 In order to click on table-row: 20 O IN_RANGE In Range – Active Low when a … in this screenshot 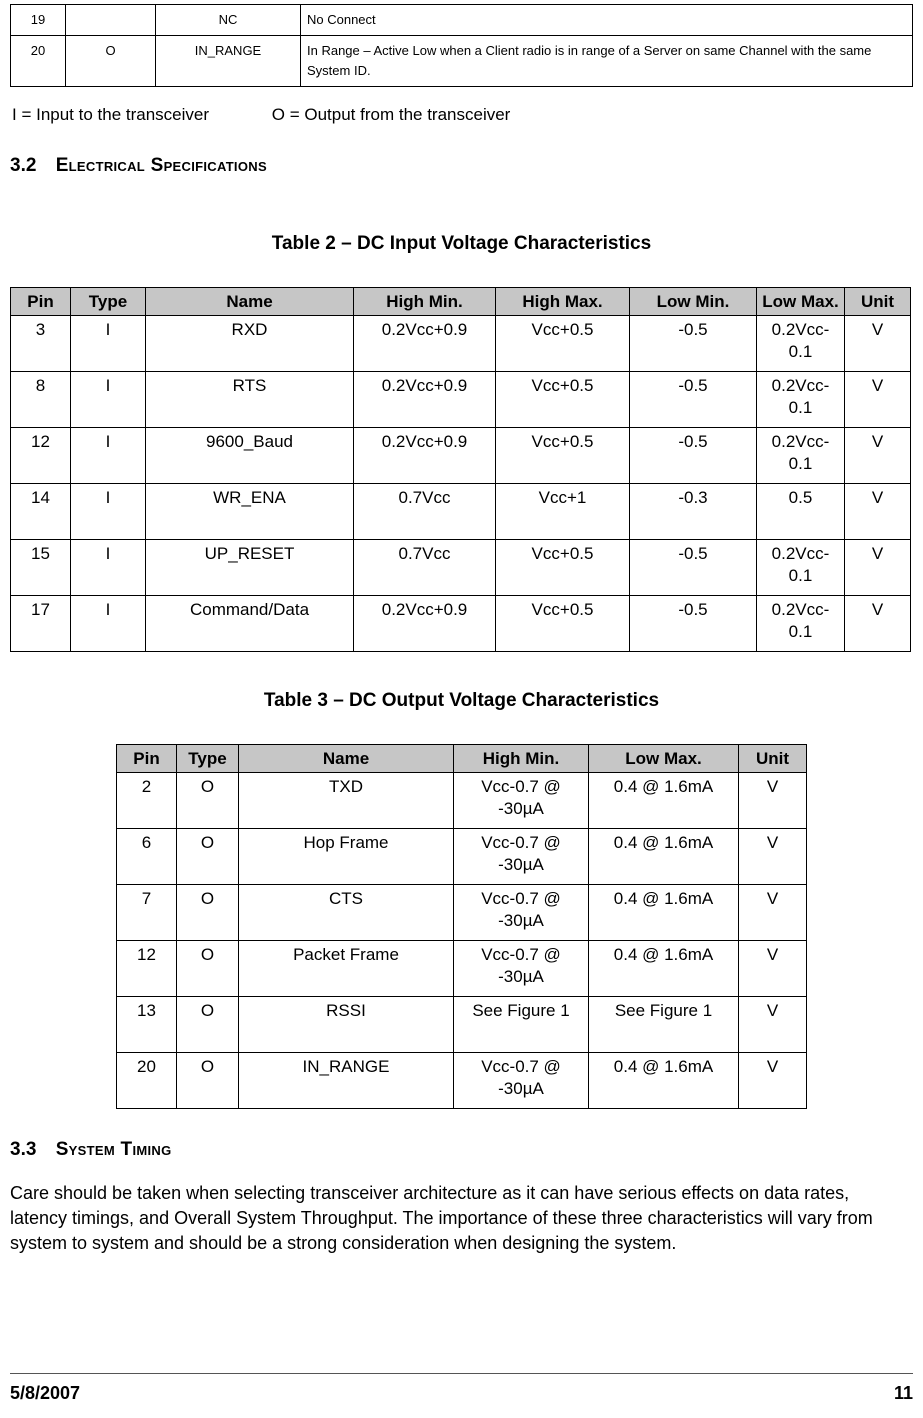, I will do `click(461, 61)`.